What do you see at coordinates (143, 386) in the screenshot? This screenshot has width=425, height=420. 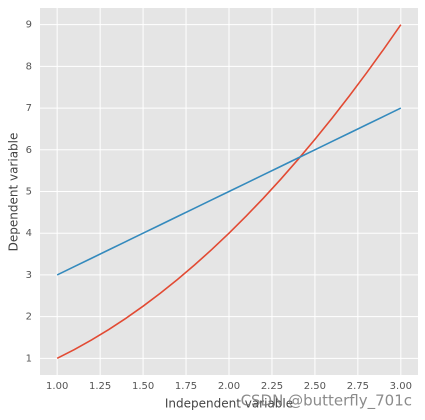 I see `x-tick-label: 1.50` at bounding box center [143, 386].